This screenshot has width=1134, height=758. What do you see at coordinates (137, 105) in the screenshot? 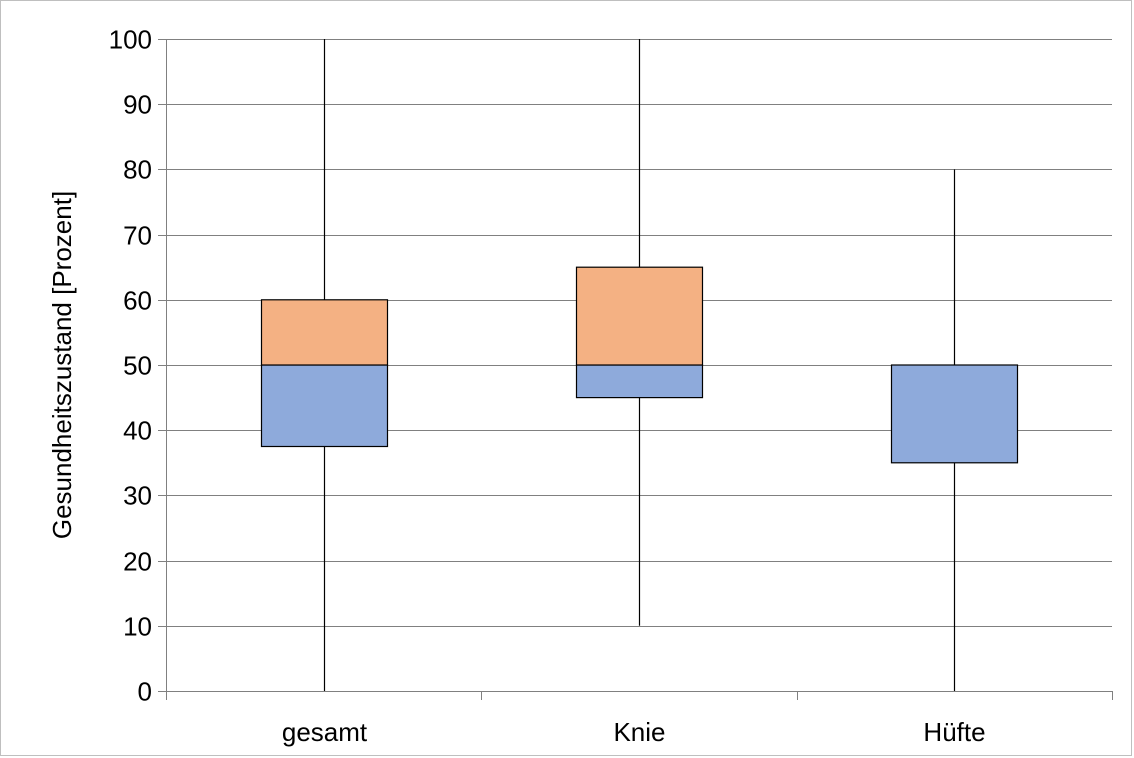
I see `y-tick-label: 90` at bounding box center [137, 105].